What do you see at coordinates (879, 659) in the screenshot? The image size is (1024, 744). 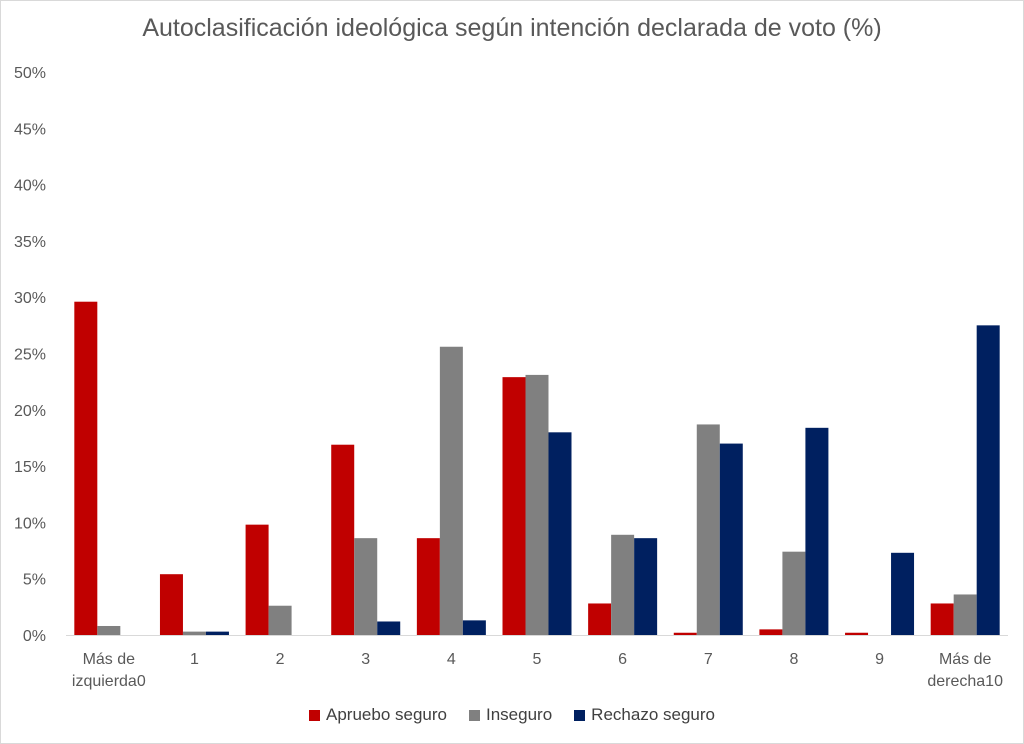 I see `x-tick-label: 9` at bounding box center [879, 659].